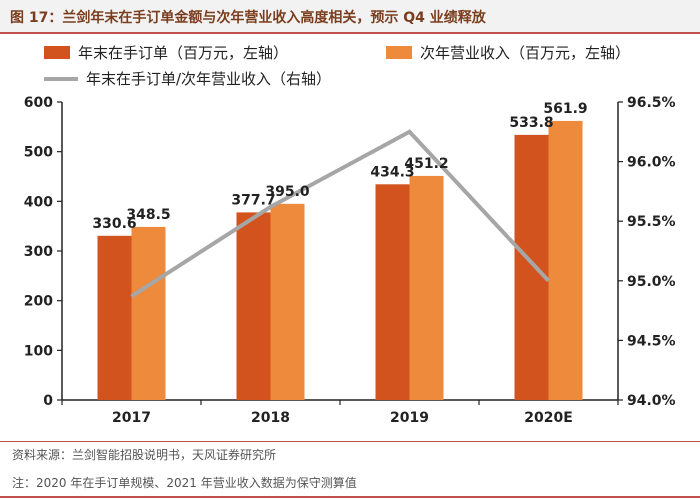  I want to click on right-tick-label: 95.0%, so click(651, 282).